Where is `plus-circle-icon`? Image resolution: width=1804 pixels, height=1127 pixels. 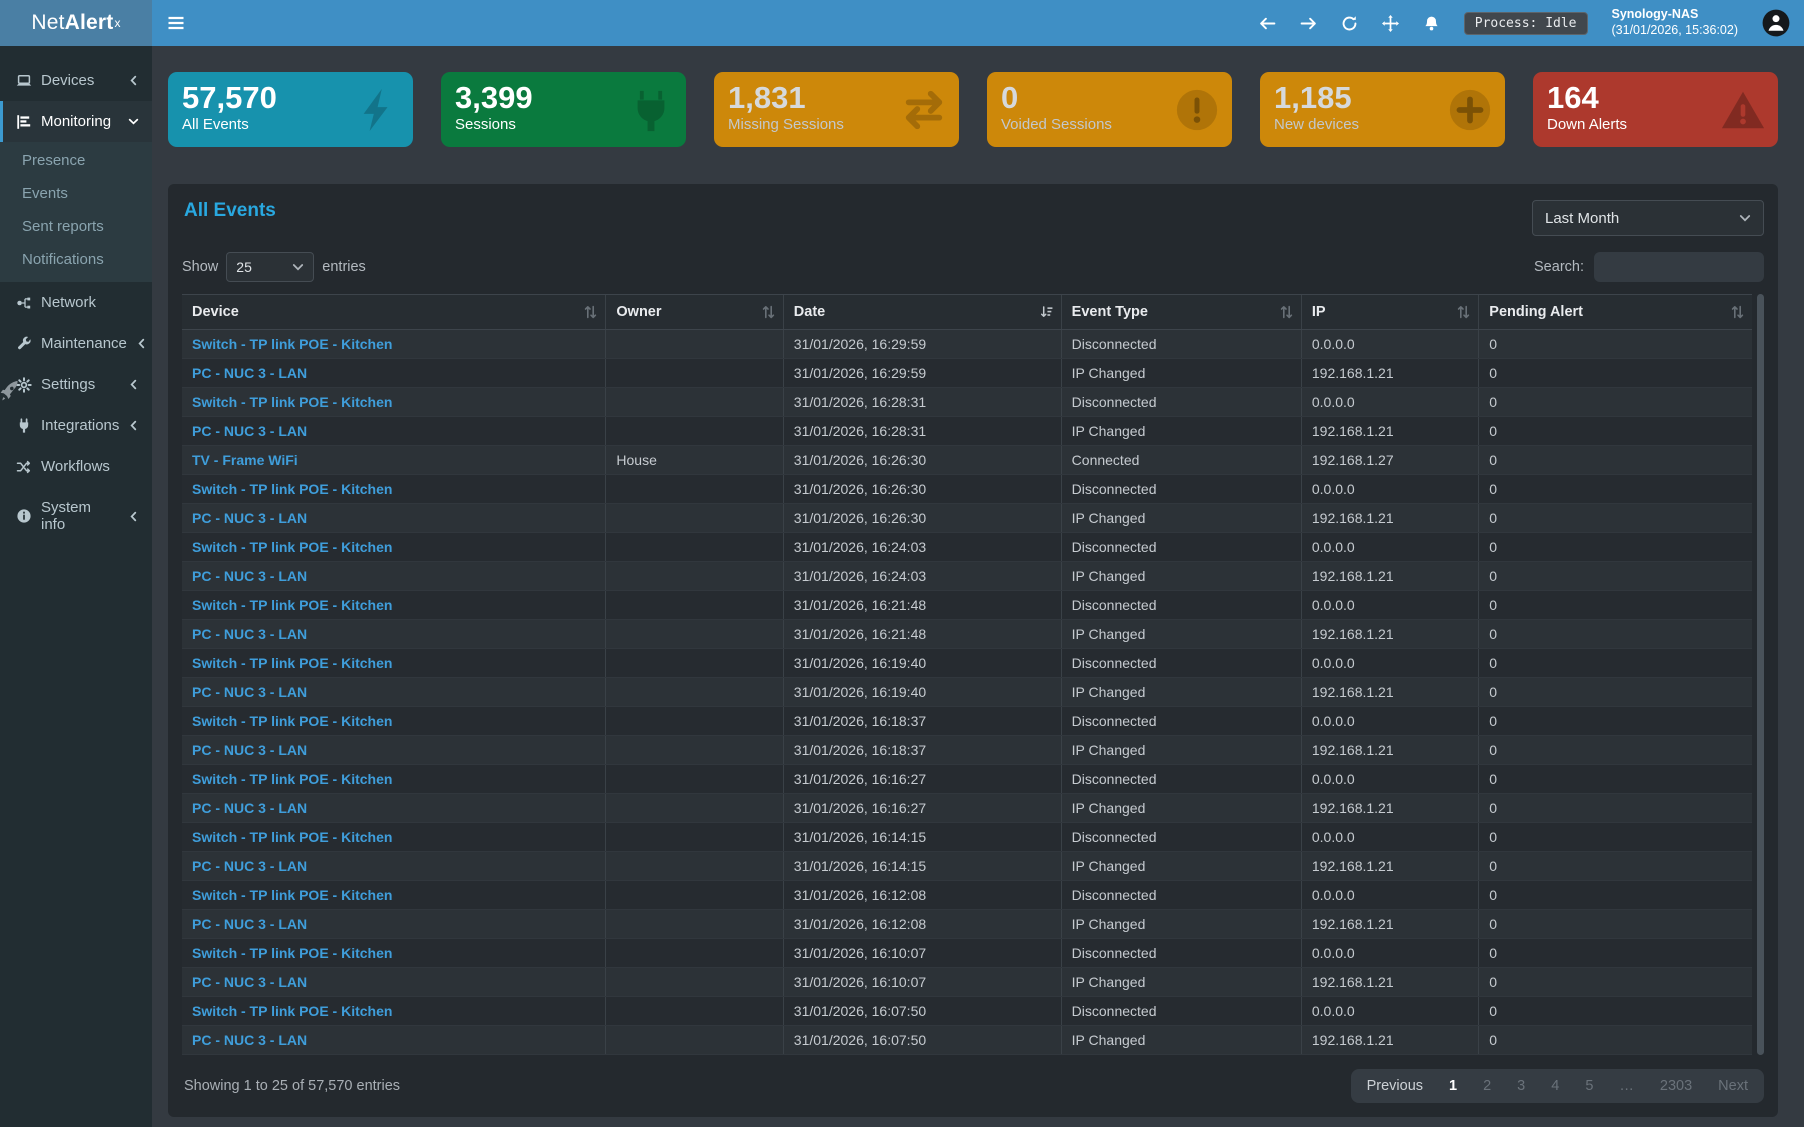
plus-circle-icon is located at coordinates (1470, 110).